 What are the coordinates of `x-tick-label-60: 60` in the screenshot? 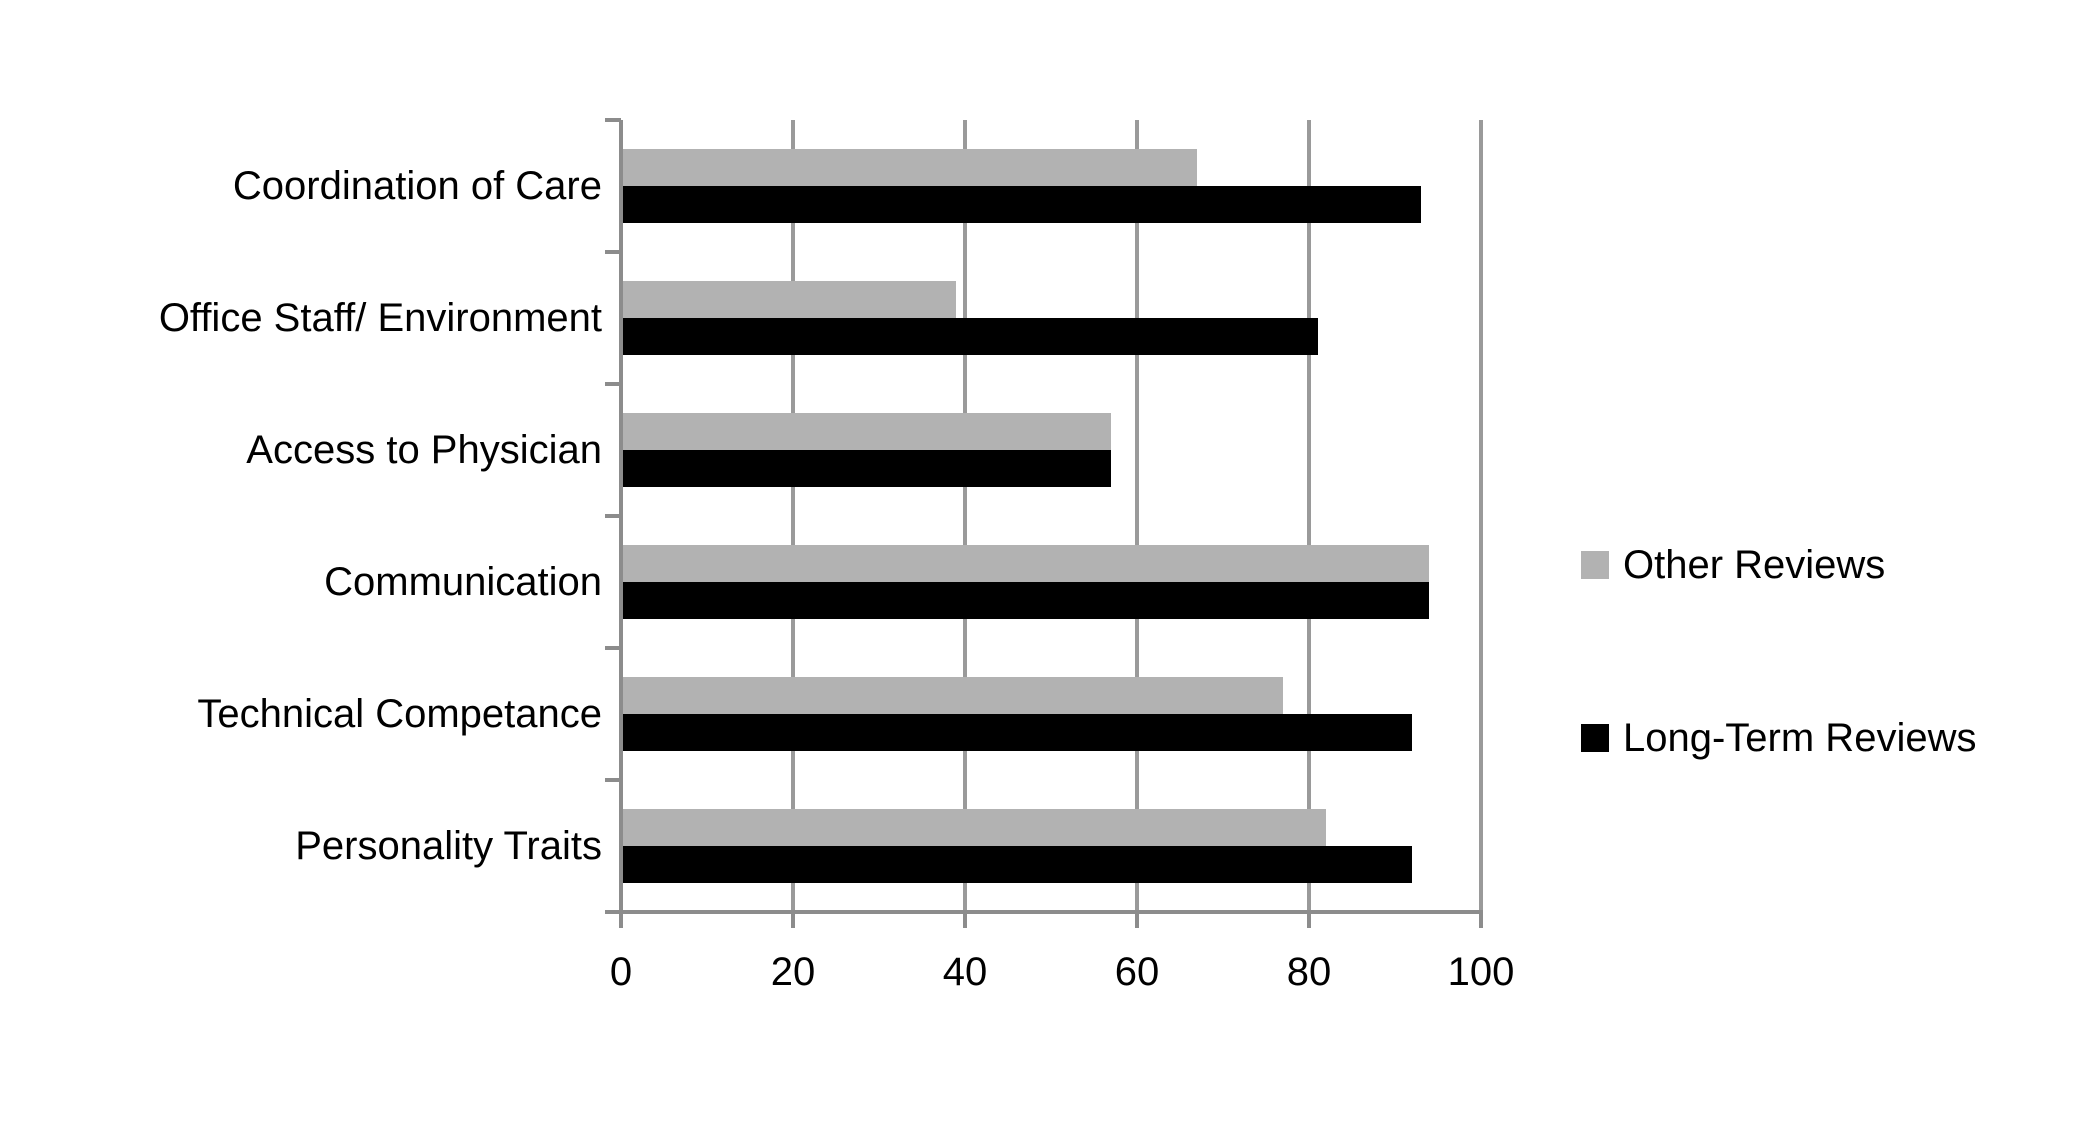 It's located at (1137, 972).